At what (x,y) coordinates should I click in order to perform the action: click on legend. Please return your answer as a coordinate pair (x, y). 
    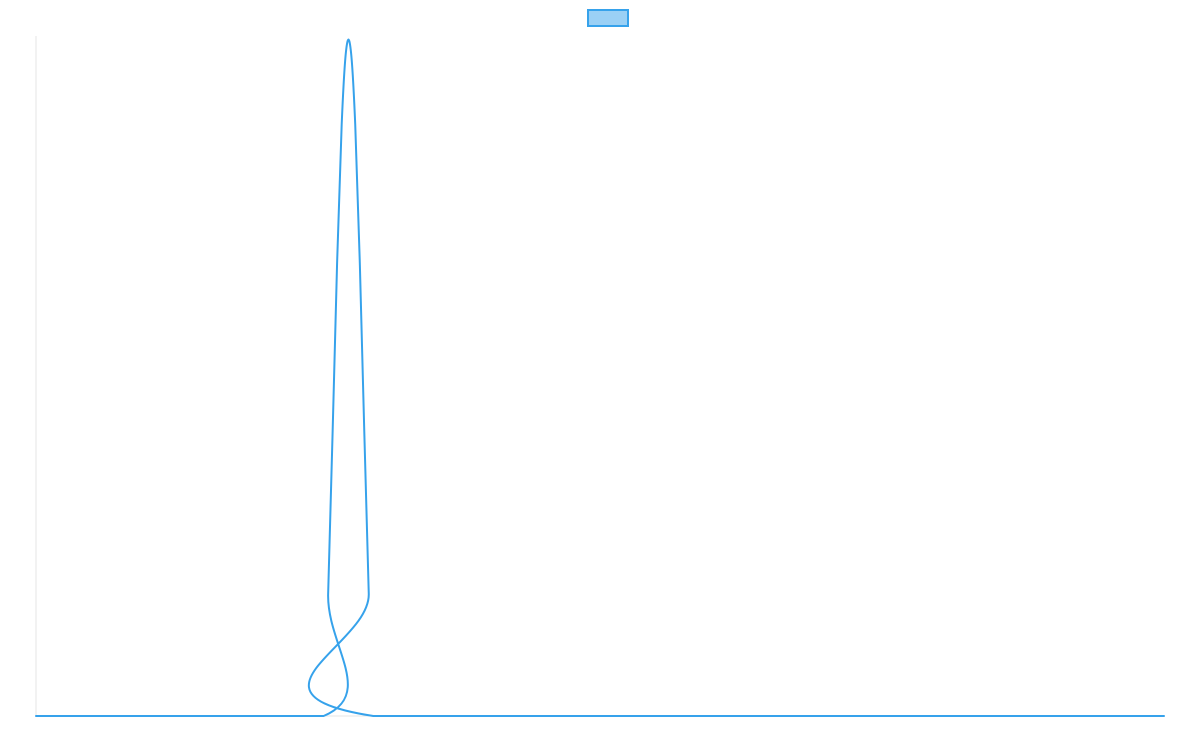
    Looking at the image, I should click on (608, 18).